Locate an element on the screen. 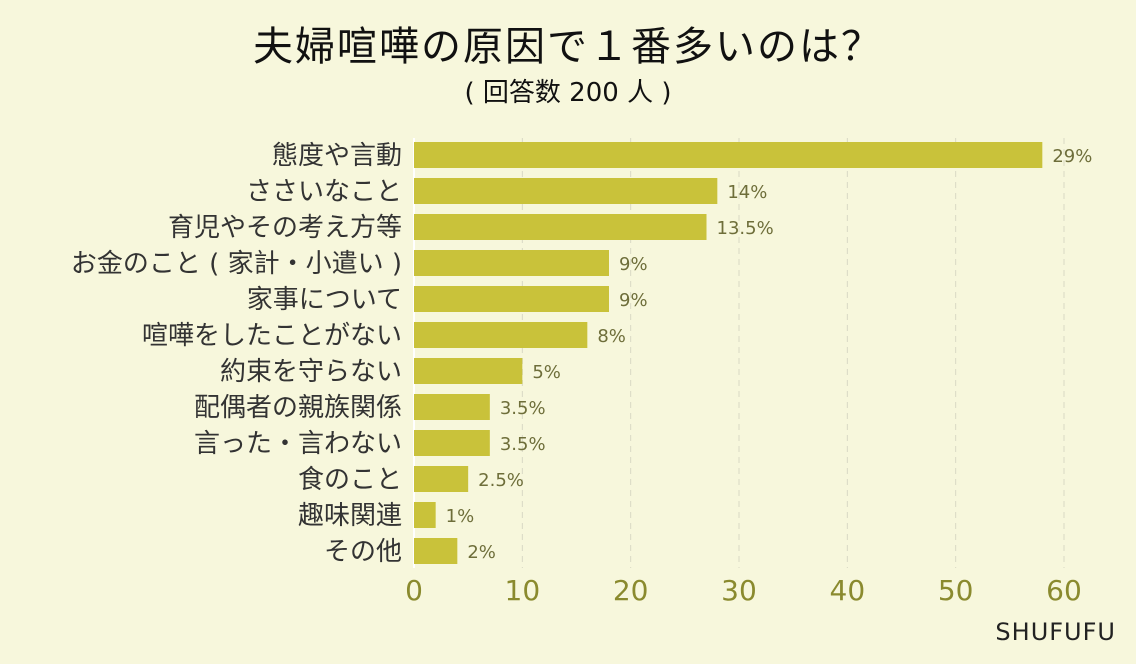 Image resolution: width=1136 pixels, height=664 pixels. category-label: 育児やその考え方等 is located at coordinates (285, 228).